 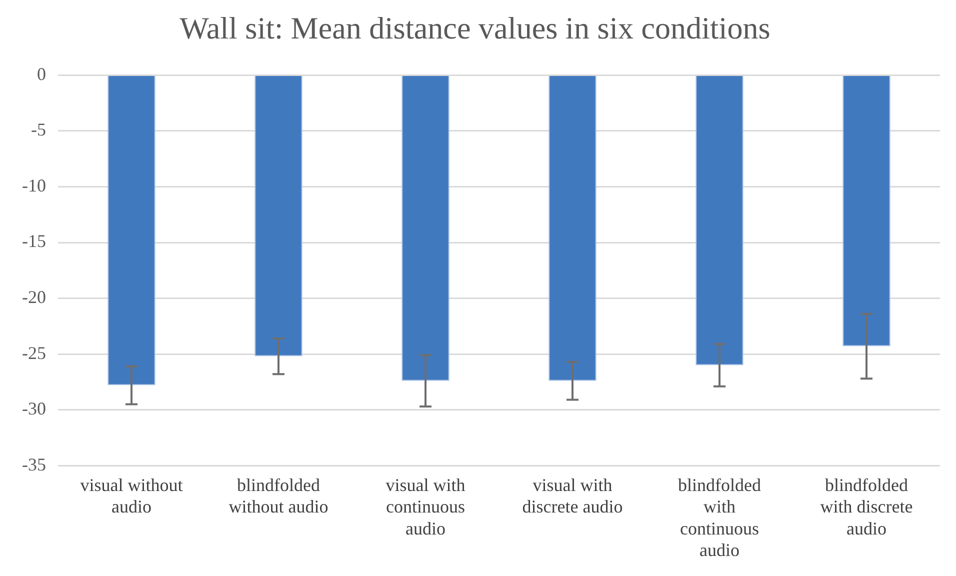 I want to click on y-tick-label: -35, so click(x=34, y=464).